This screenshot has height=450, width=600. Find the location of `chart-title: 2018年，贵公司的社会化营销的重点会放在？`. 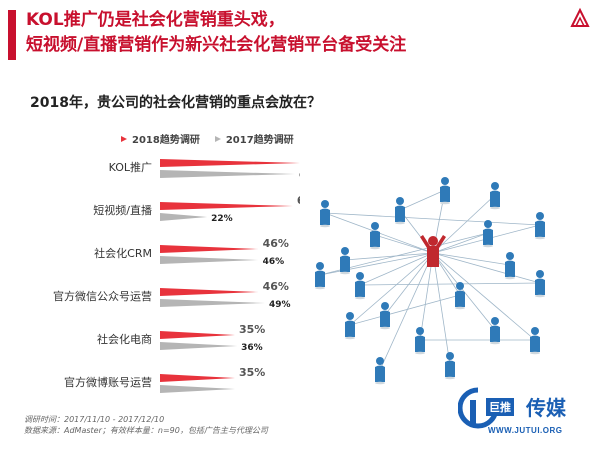

chart-title: 2018年，贵公司的社会化营销的重点会放在？ is located at coordinates (175, 103).